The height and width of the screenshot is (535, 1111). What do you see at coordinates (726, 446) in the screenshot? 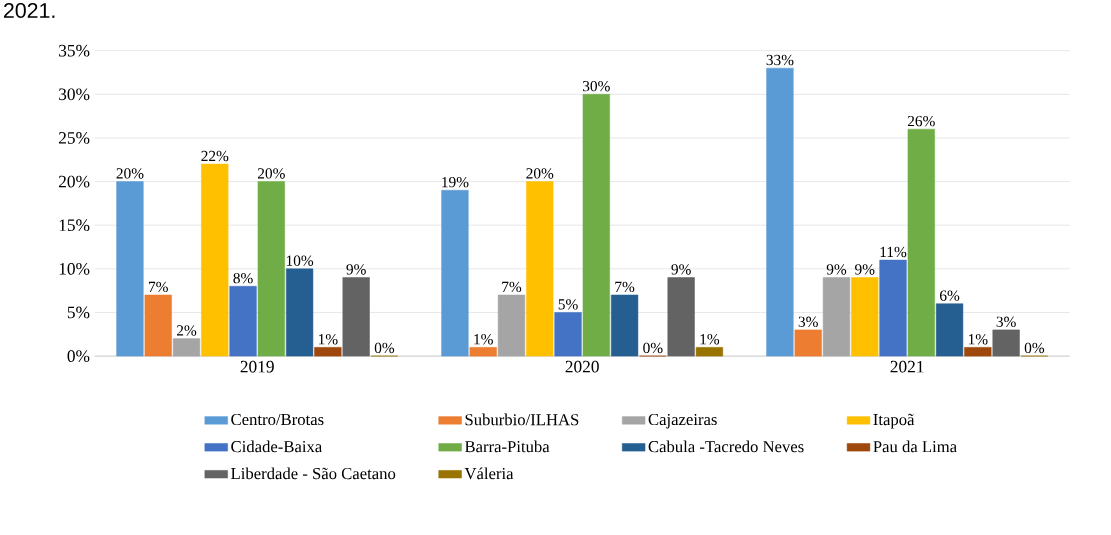
I see `legend-label: Cabula -Tacredo Neves` at bounding box center [726, 446].